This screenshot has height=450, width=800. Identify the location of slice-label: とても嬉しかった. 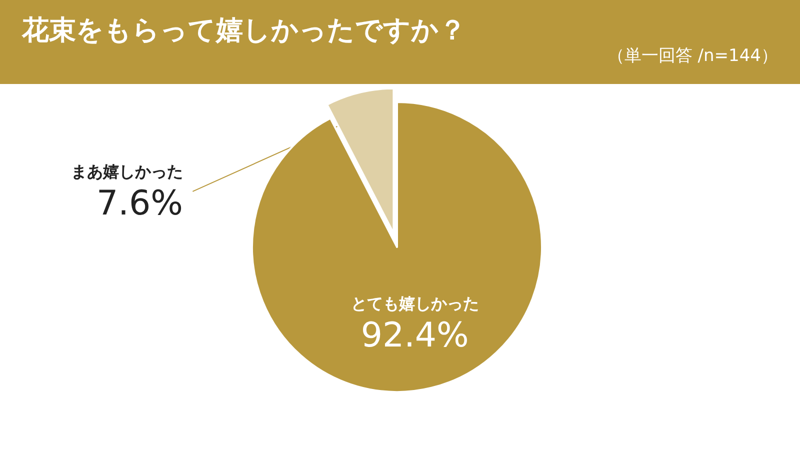
(414, 303).